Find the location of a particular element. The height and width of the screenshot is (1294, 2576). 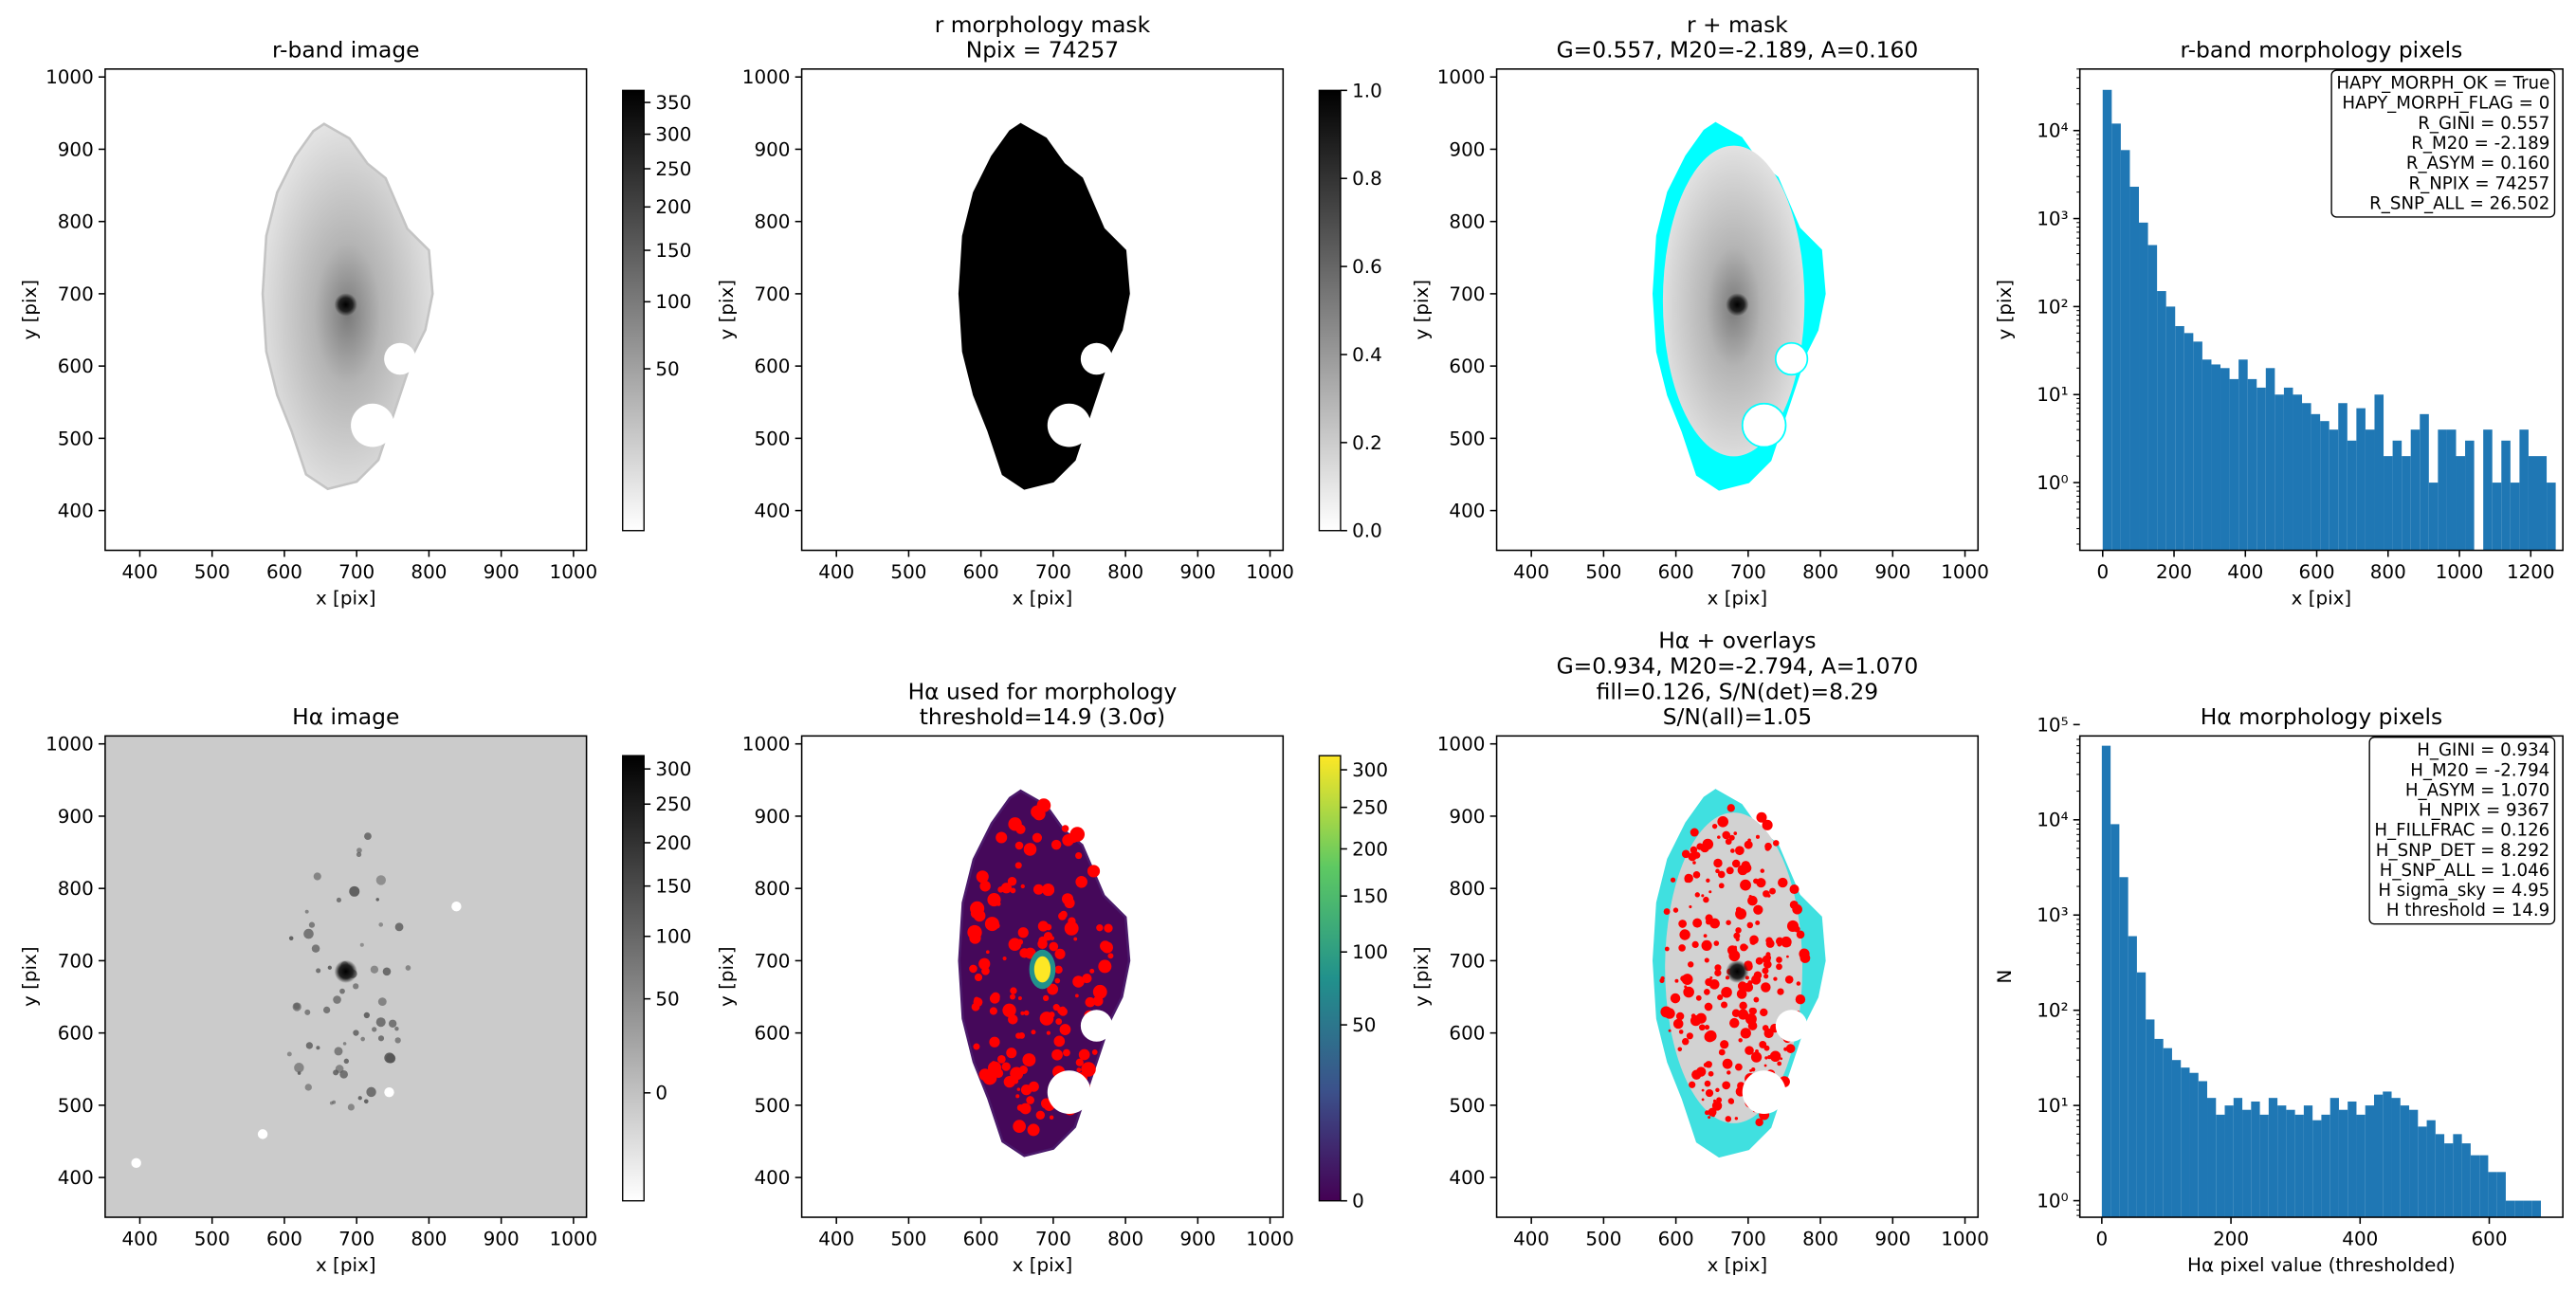

chart-title: Hα morphology pixels is located at coordinates (2321, 716).